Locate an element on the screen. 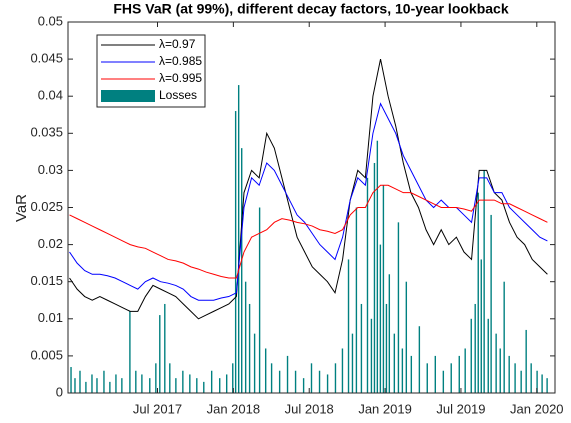  legend-label: λ=0.97 is located at coordinates (177, 44).